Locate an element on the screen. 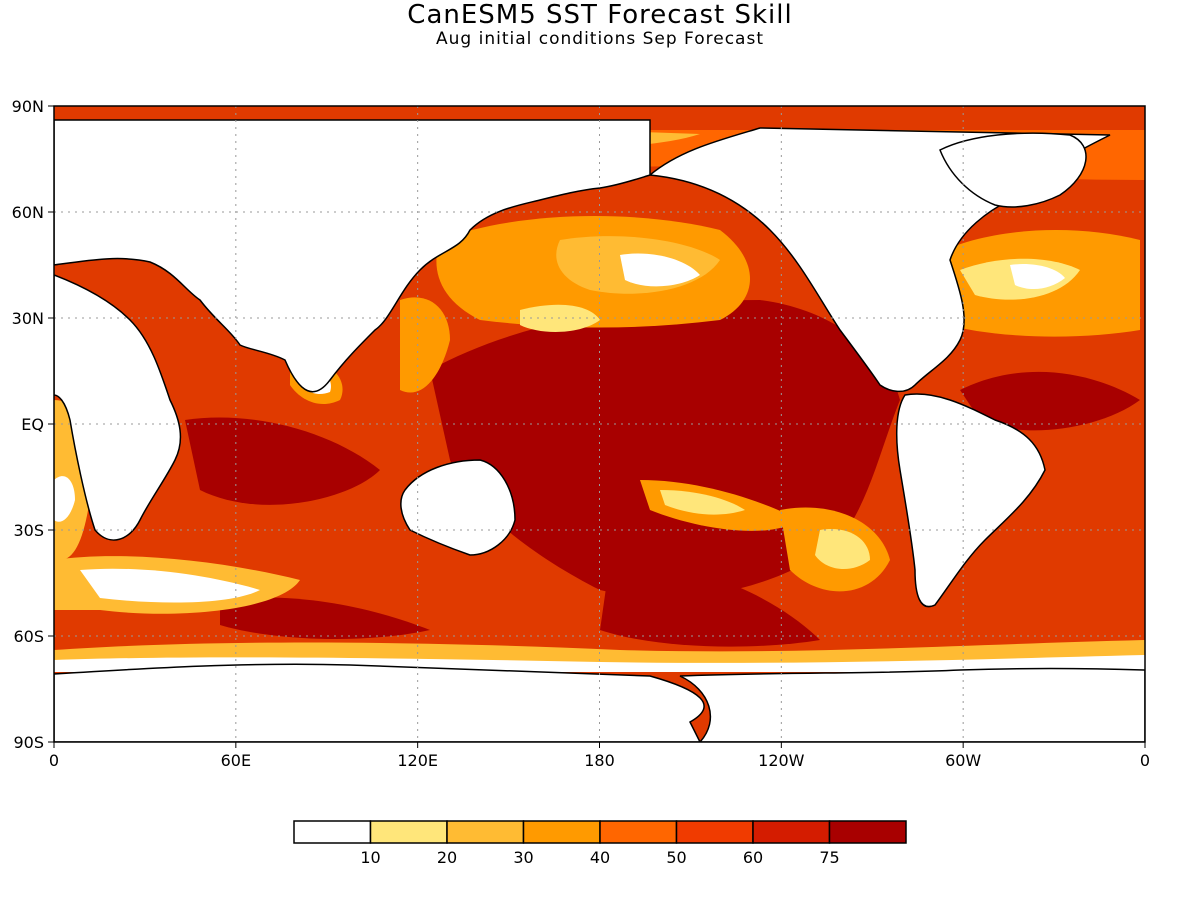 The width and height of the screenshot is (1200, 900). lon-tick-label: 60E is located at coordinates (236, 760).